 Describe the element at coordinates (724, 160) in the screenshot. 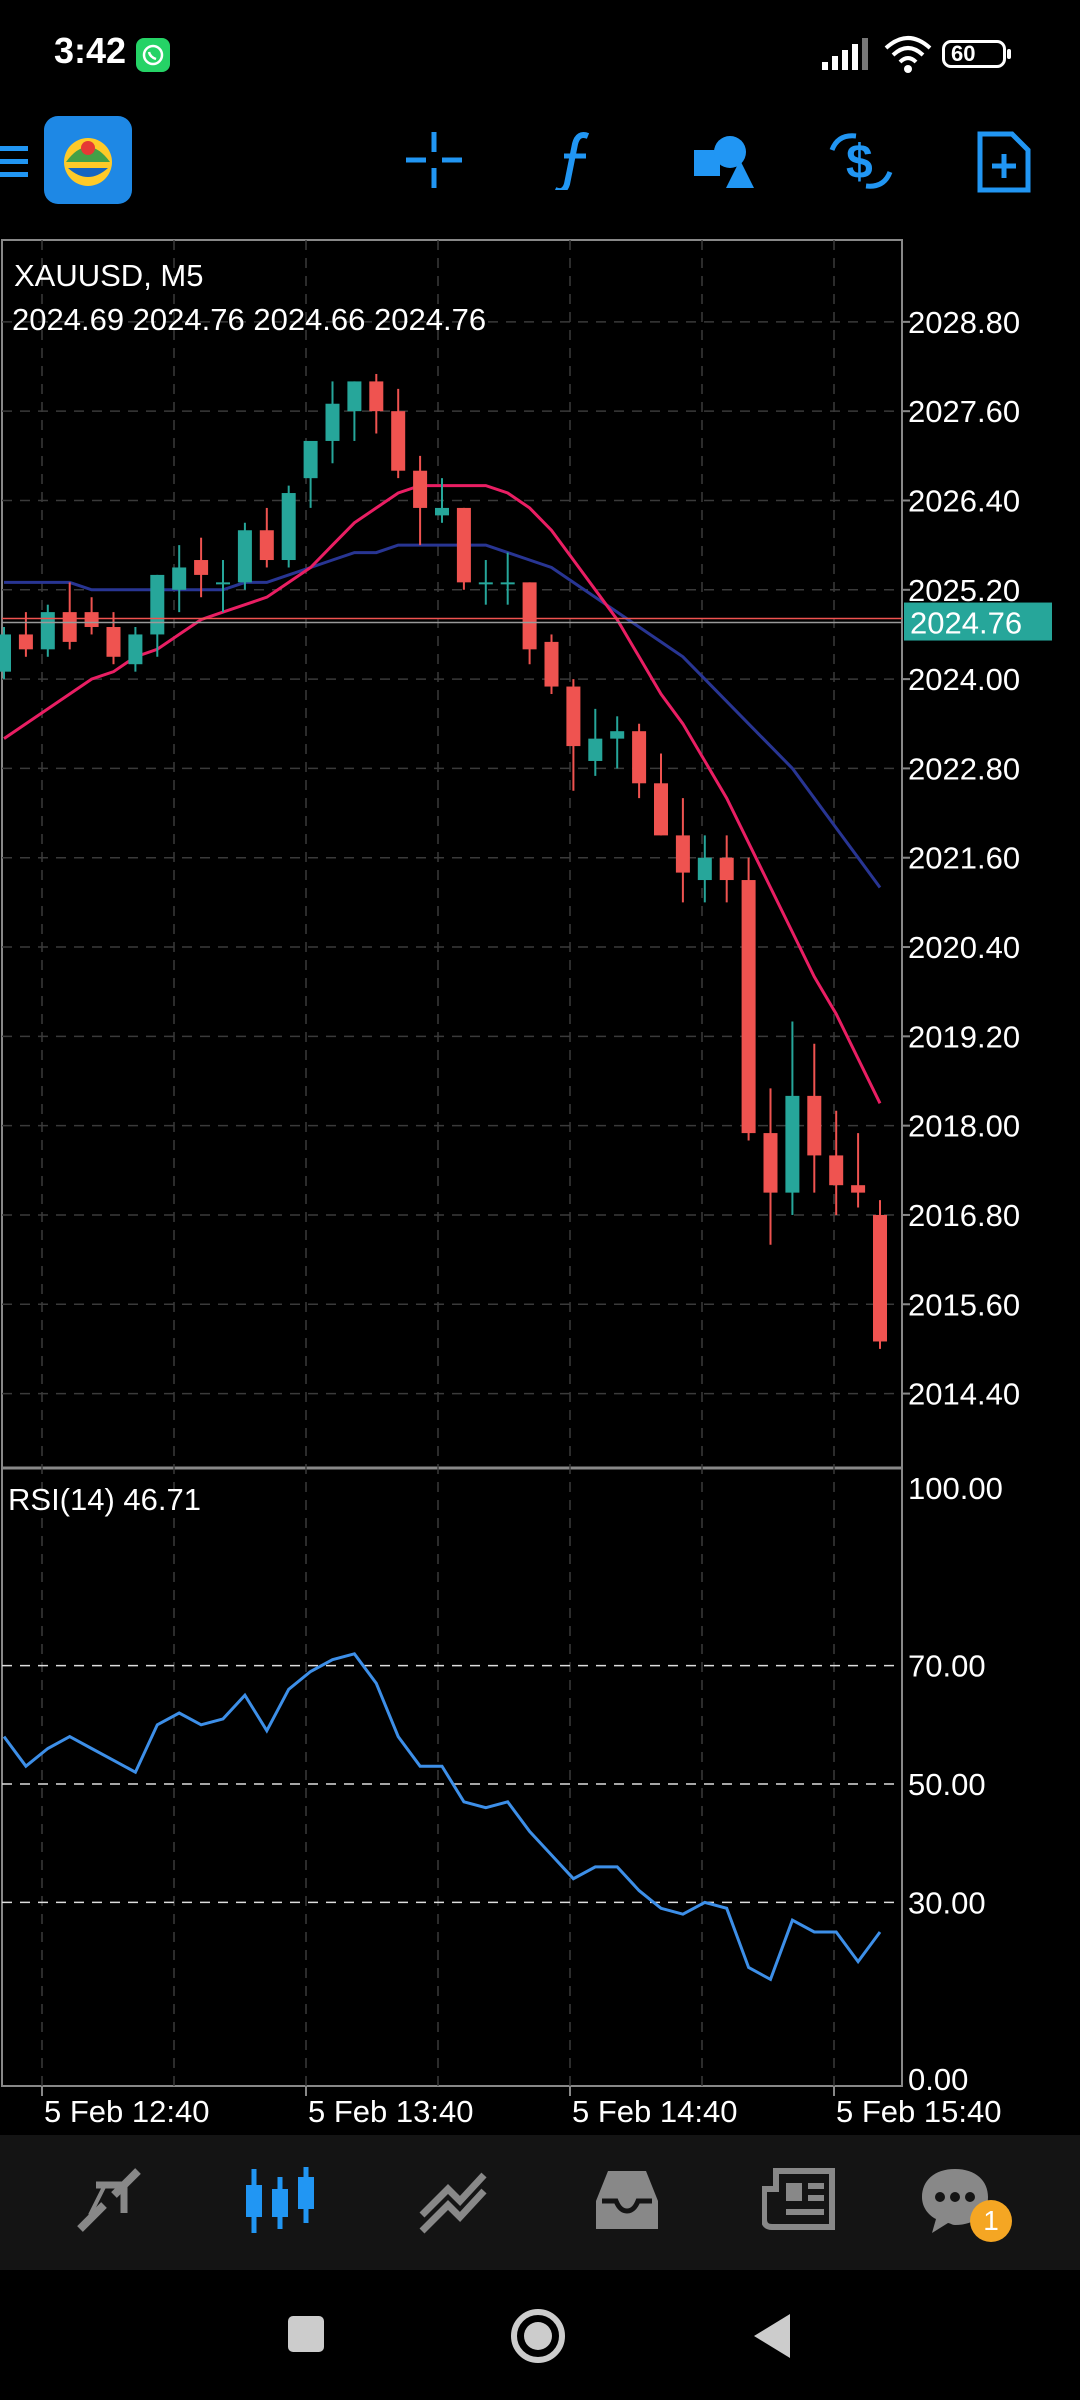

I see `objects-icon` at that location.